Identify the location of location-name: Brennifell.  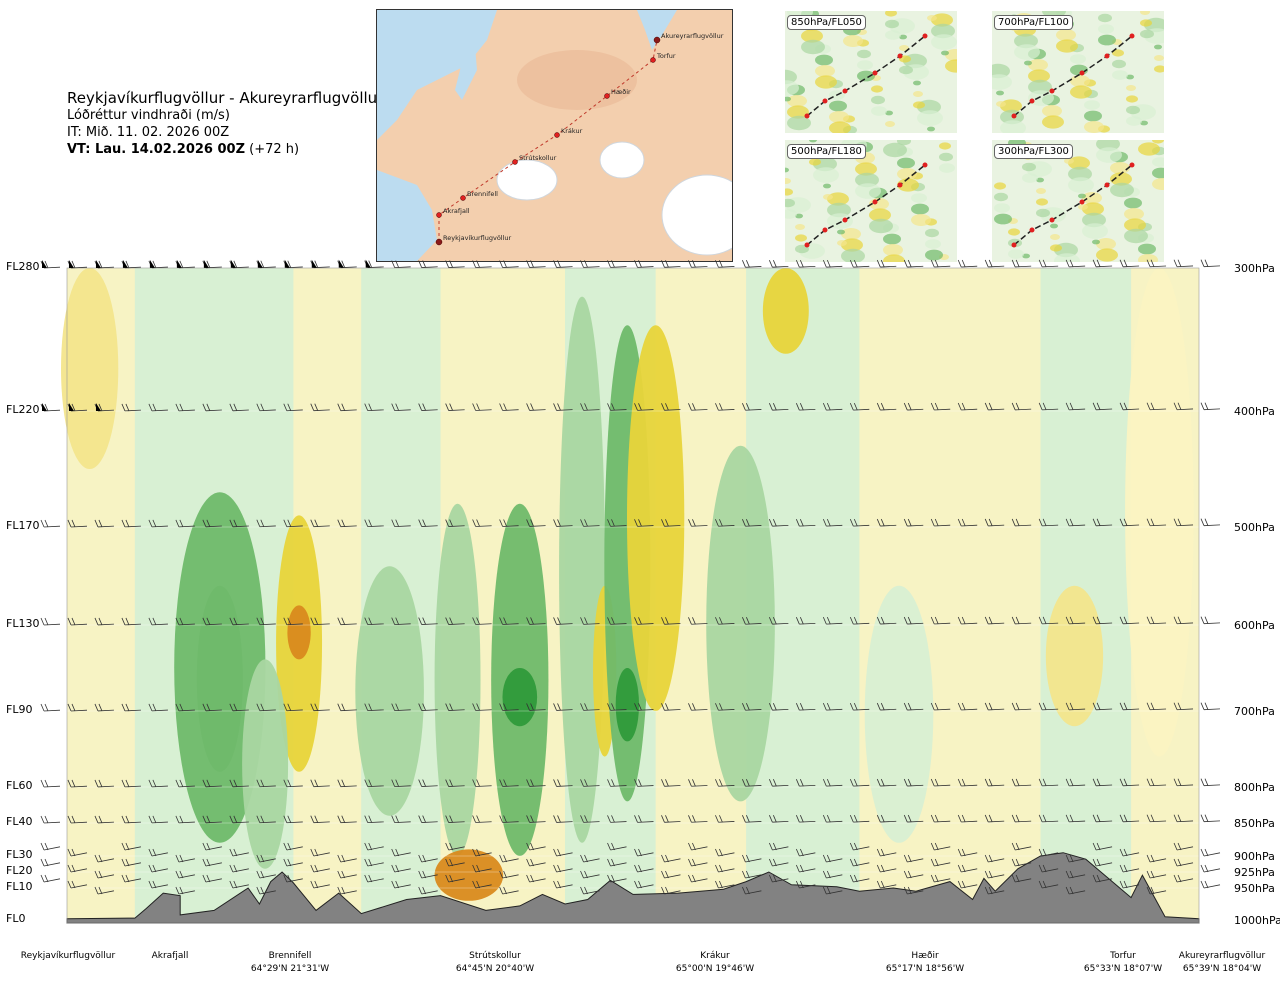
(290, 956).